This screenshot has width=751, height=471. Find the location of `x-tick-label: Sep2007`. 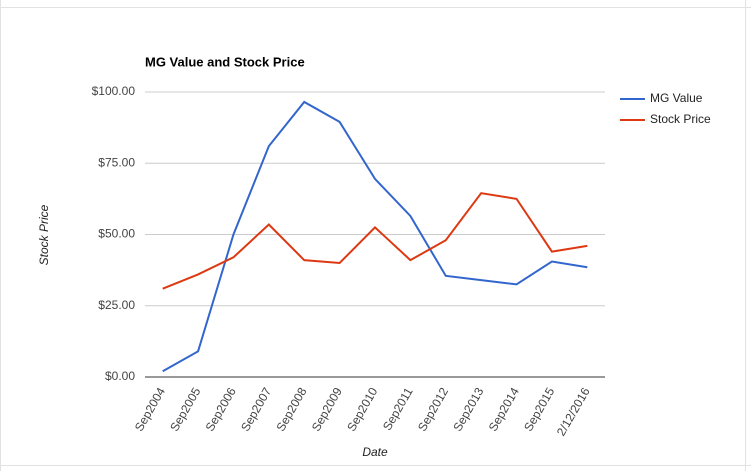

x-tick-label: Sep2007 is located at coordinates (256, 409).